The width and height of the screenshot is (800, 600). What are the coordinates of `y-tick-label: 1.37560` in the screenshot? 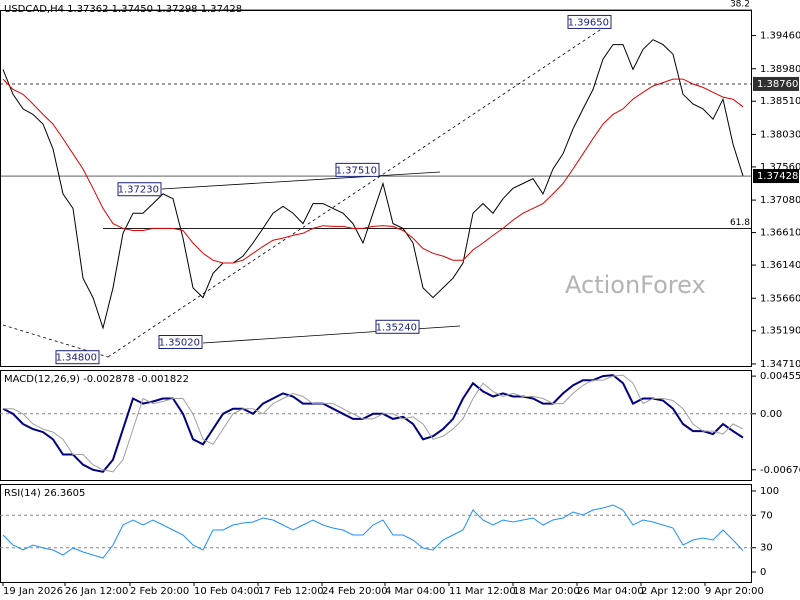 It's located at (780, 167).